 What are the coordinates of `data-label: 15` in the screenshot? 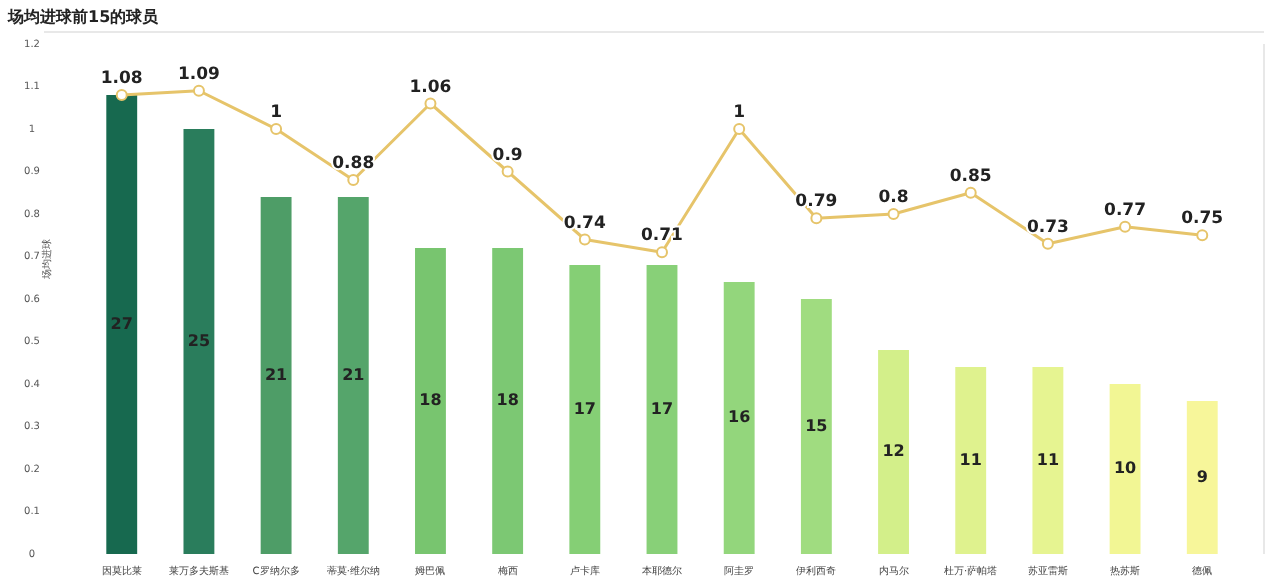 It's located at (817, 425).